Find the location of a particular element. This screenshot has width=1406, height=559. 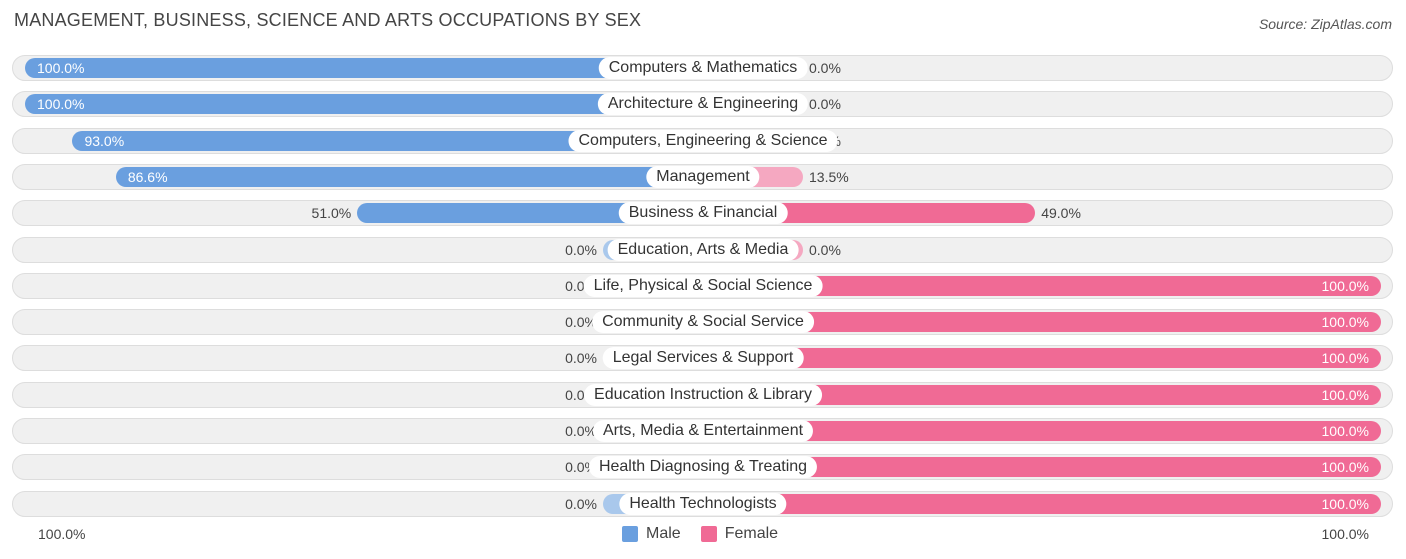

axis-left-label: 100.0% is located at coordinates (62, 534).